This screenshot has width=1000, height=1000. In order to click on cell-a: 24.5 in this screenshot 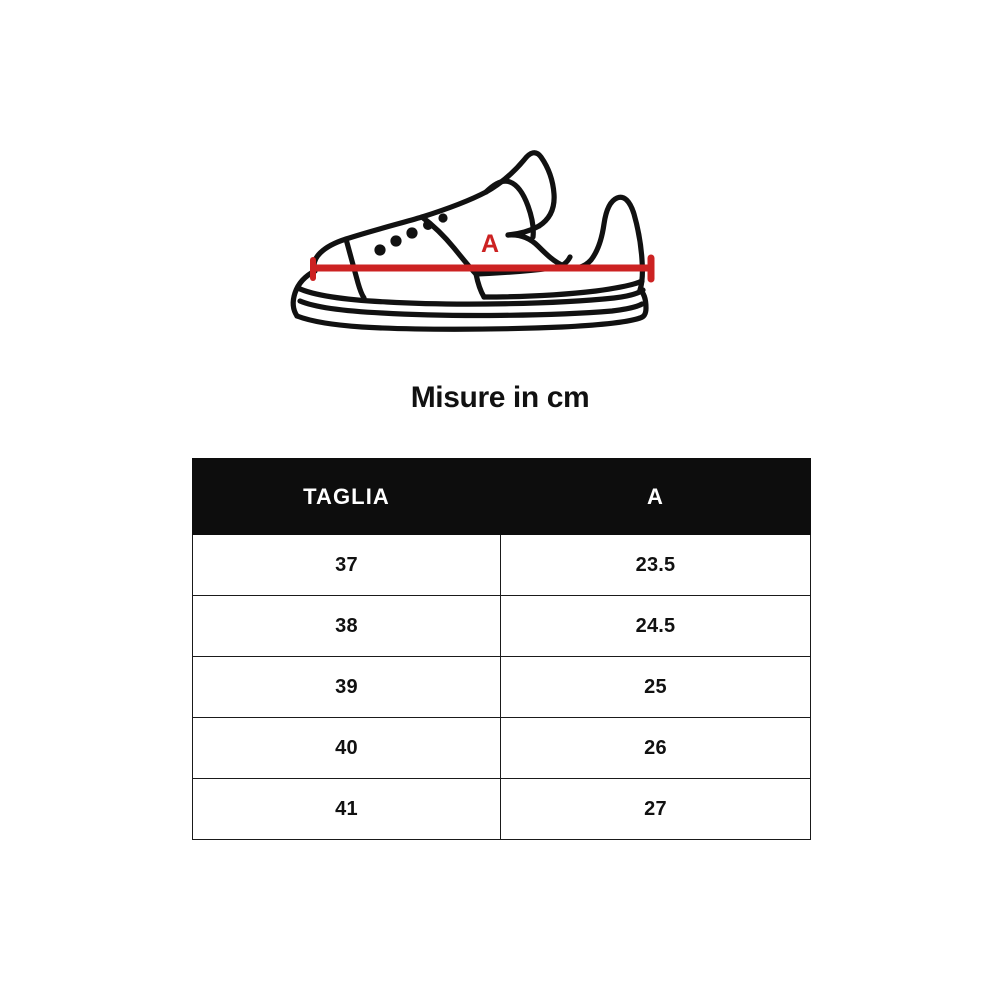, I will do `click(655, 626)`.